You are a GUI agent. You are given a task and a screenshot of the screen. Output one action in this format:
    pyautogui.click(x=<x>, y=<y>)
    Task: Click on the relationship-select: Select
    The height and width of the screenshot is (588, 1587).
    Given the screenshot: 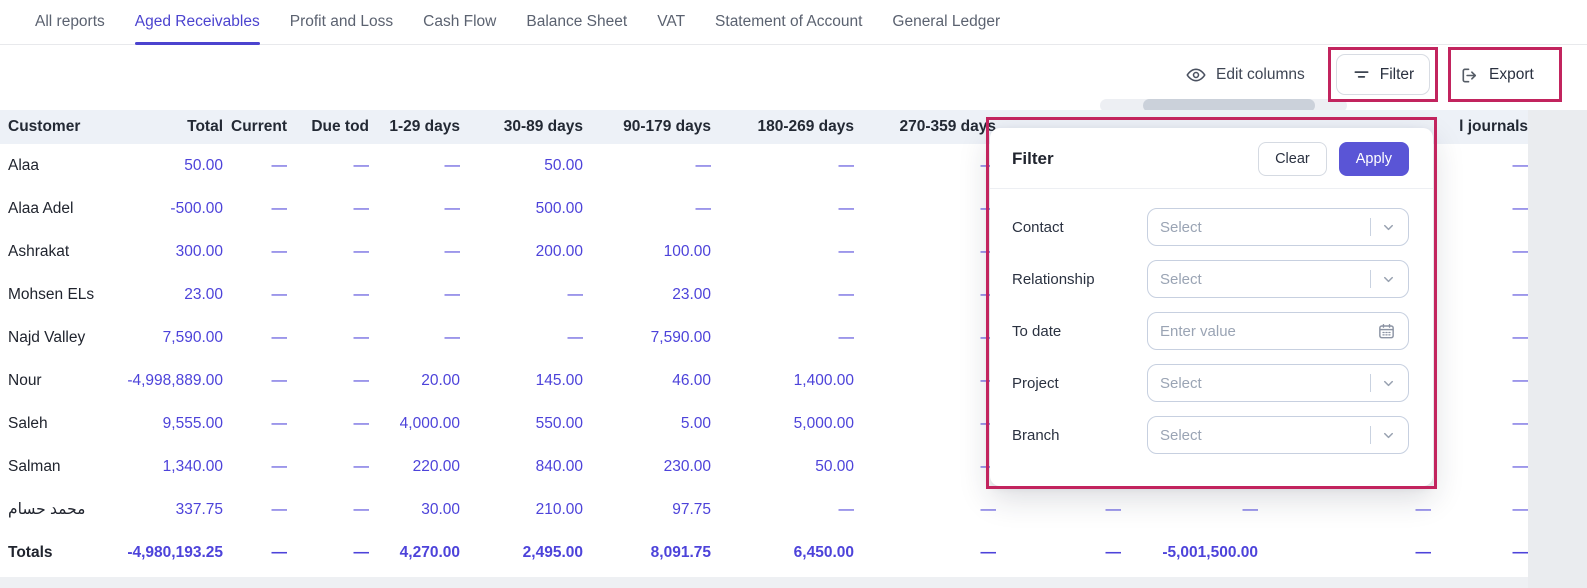 What is the action you would take?
    pyautogui.click(x=1278, y=279)
    